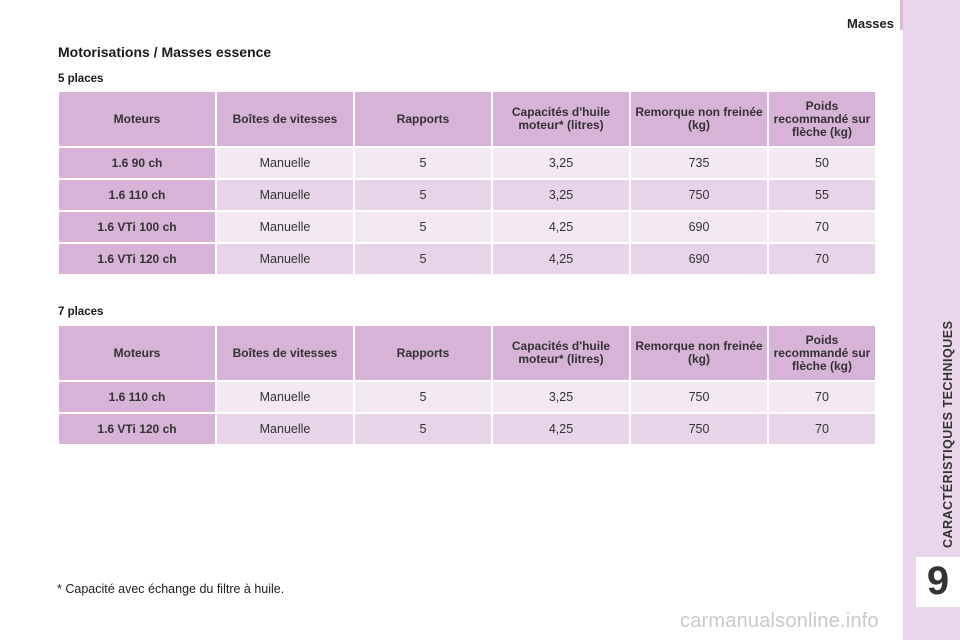 Image resolution: width=960 pixels, height=640 pixels. I want to click on table-row: 1.6 110 ch Manuelle 5 3,25 750 55, so click(467, 195).